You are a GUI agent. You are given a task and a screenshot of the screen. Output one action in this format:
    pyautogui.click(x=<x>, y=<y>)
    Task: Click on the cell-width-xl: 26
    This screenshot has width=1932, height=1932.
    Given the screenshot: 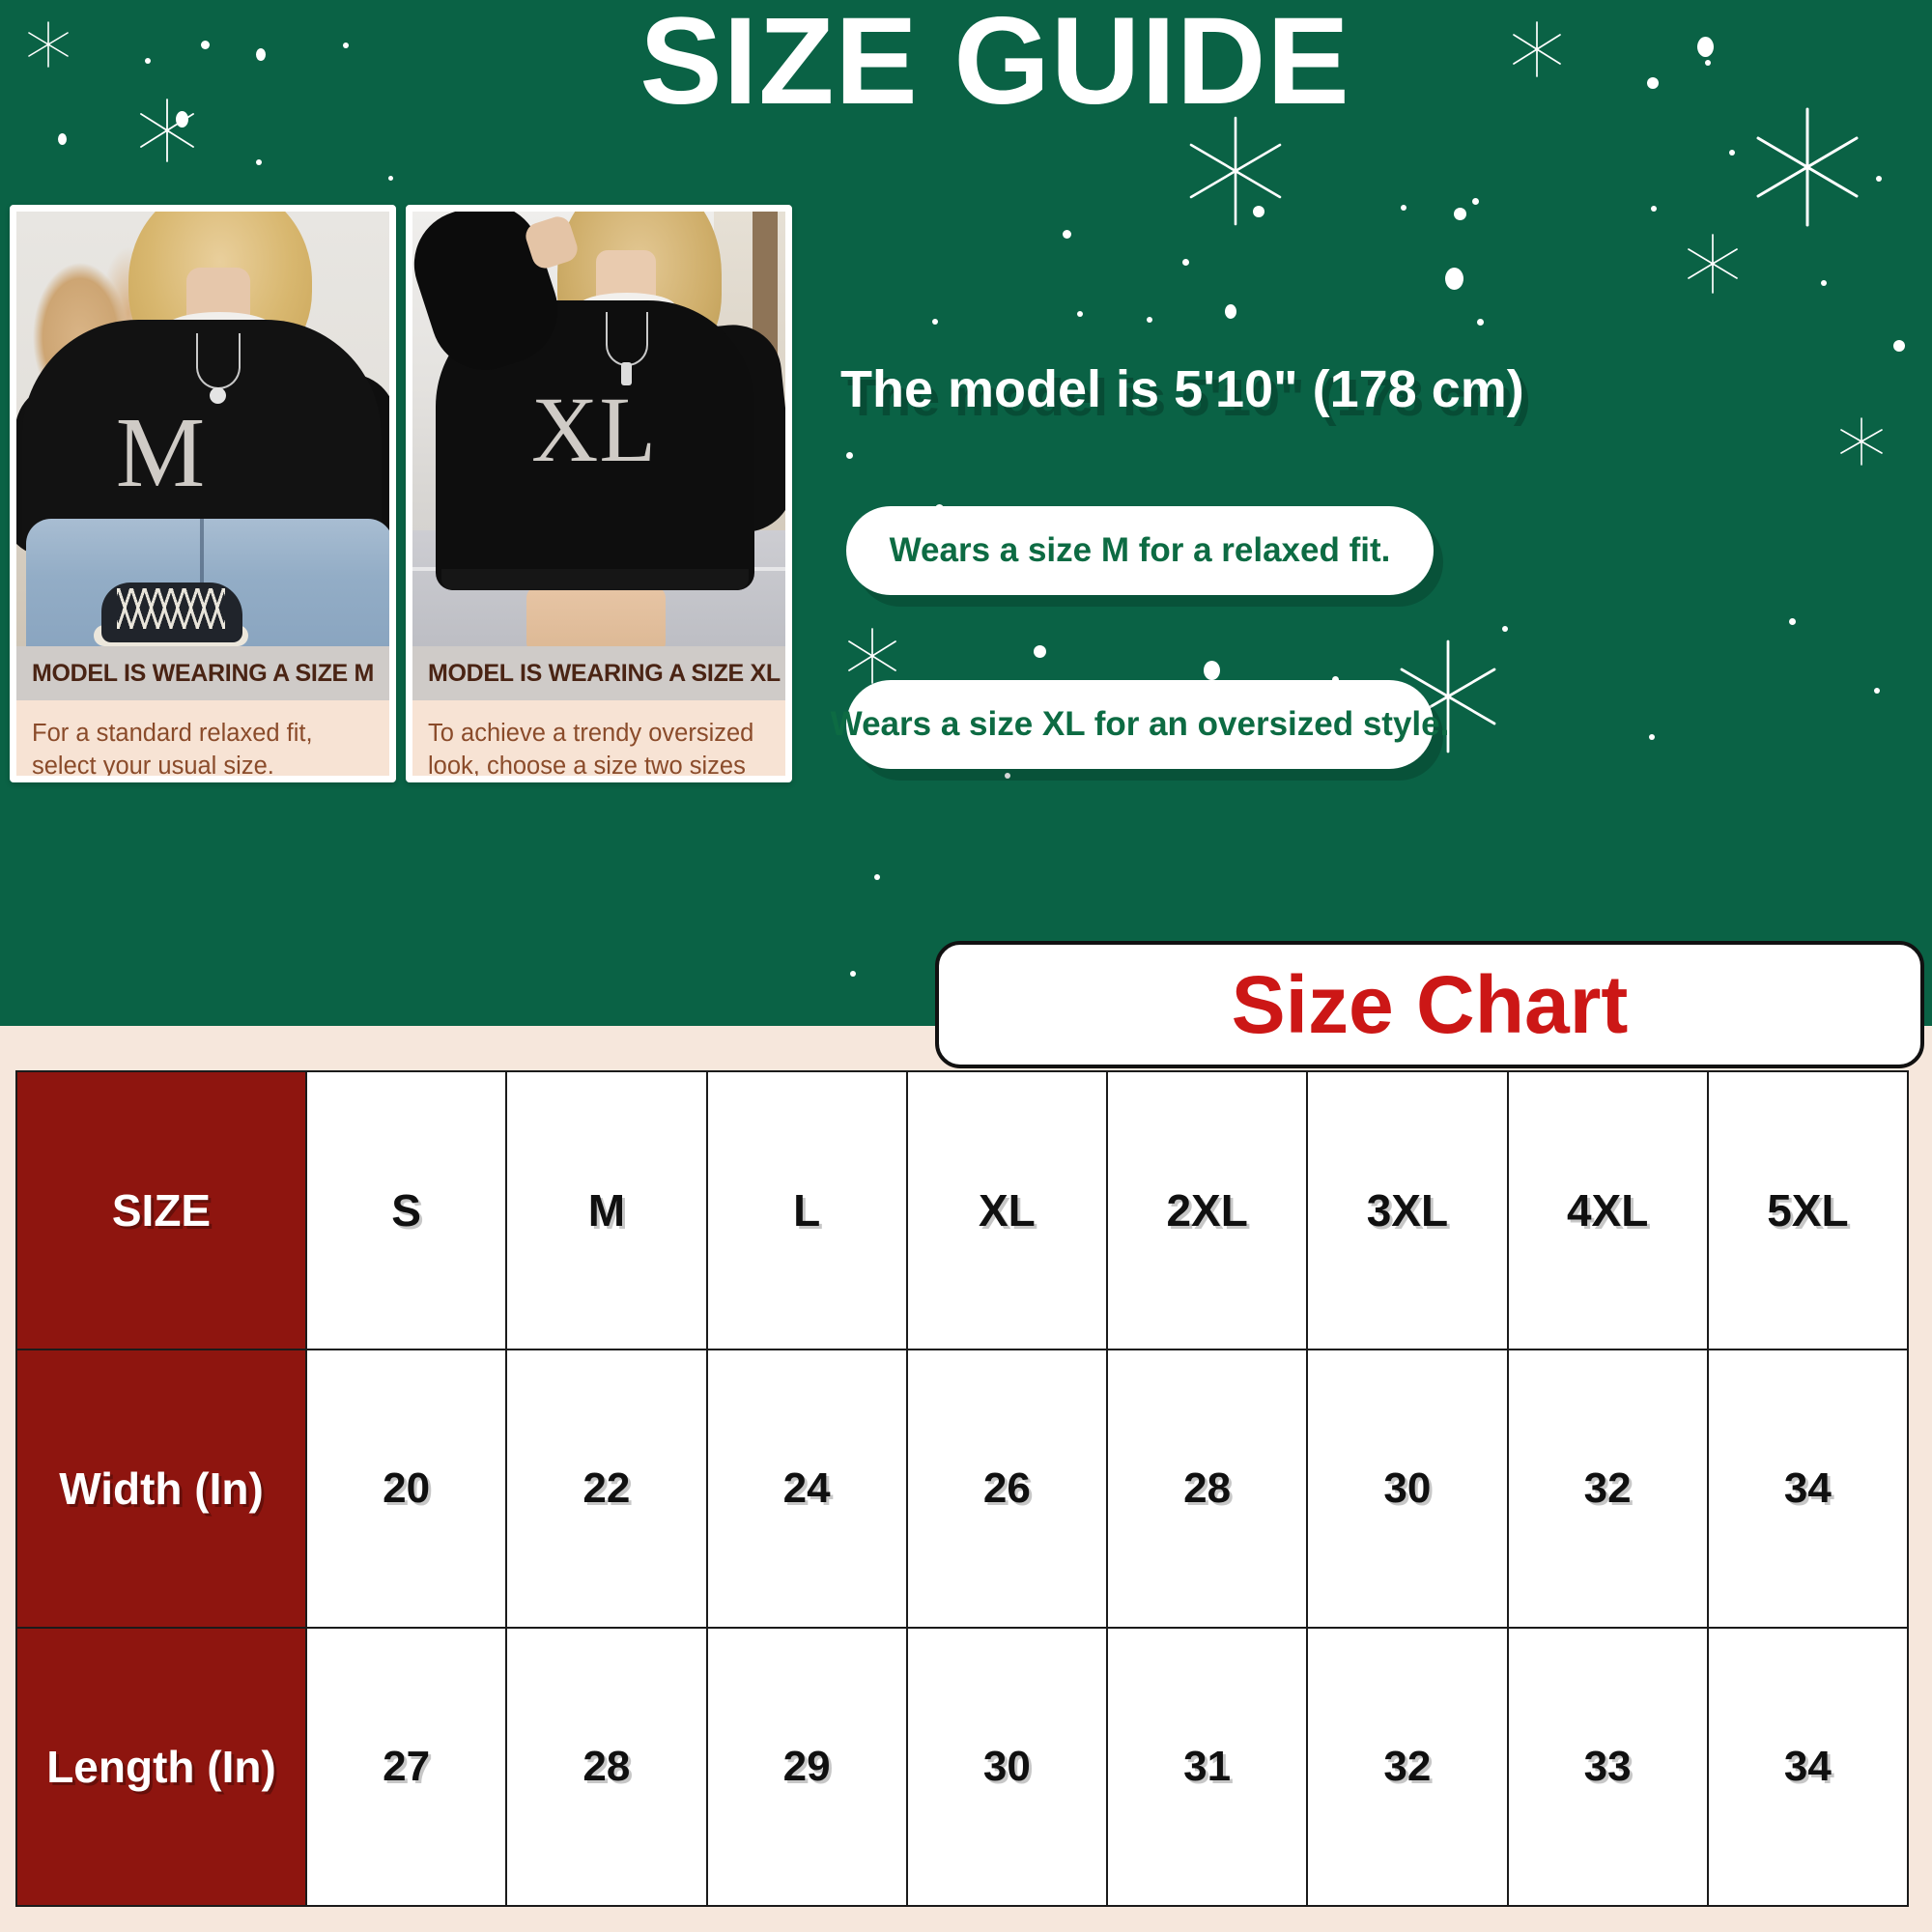 What is the action you would take?
    pyautogui.click(x=1007, y=1489)
    